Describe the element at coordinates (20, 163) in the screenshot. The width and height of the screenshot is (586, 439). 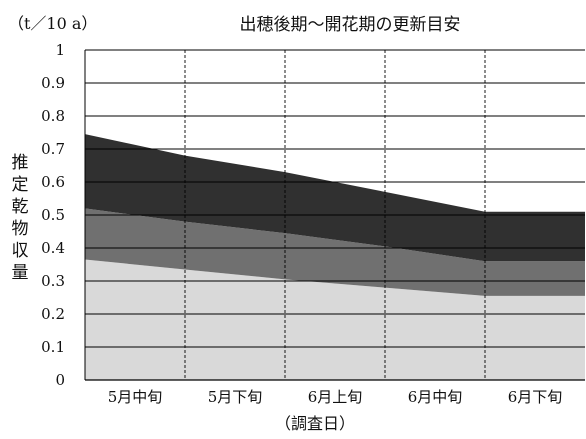
I see `y-axis-label-char-0: 推` at that location.